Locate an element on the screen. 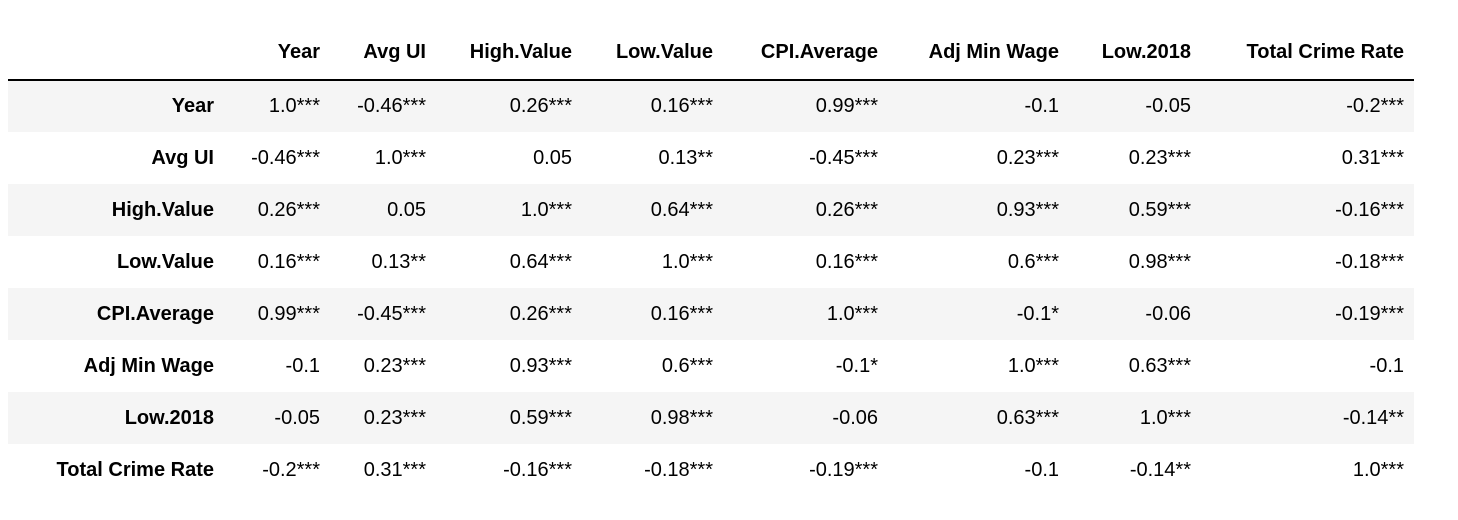  column-header: Year is located at coordinates (277, 53).